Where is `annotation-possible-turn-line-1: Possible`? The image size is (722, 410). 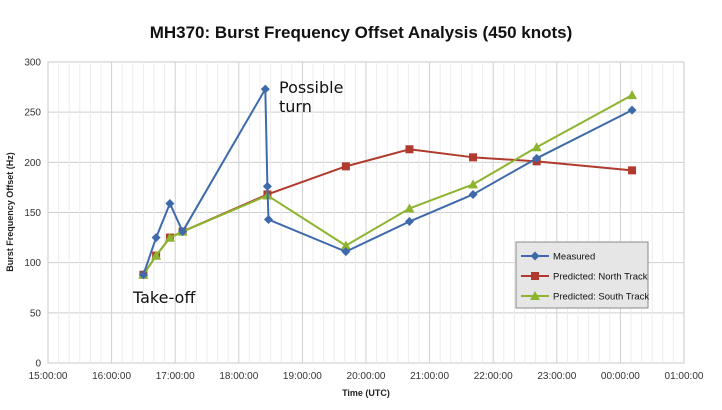 annotation-possible-turn-line-1: Possible is located at coordinates (311, 87).